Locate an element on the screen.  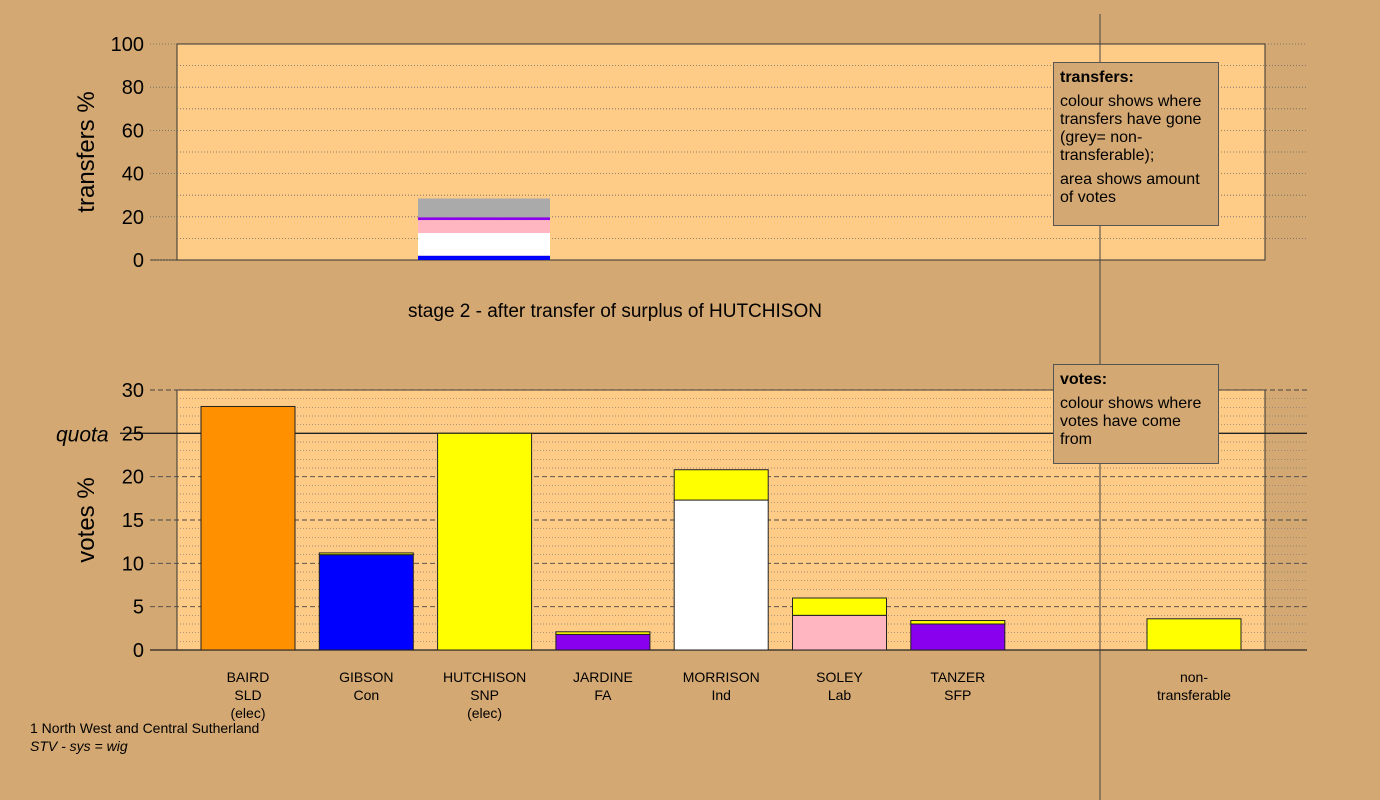
transfers-tick-label: 20 is located at coordinates (133, 218).